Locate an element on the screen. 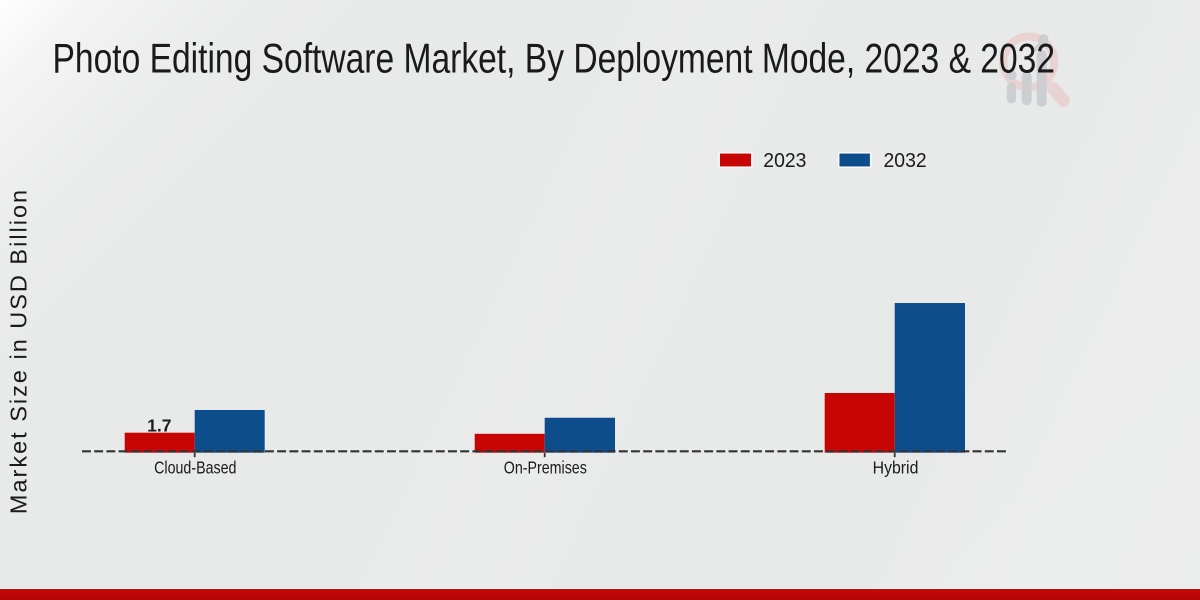  svg-text: Market Size in USD Billion is located at coordinates (19, 351).